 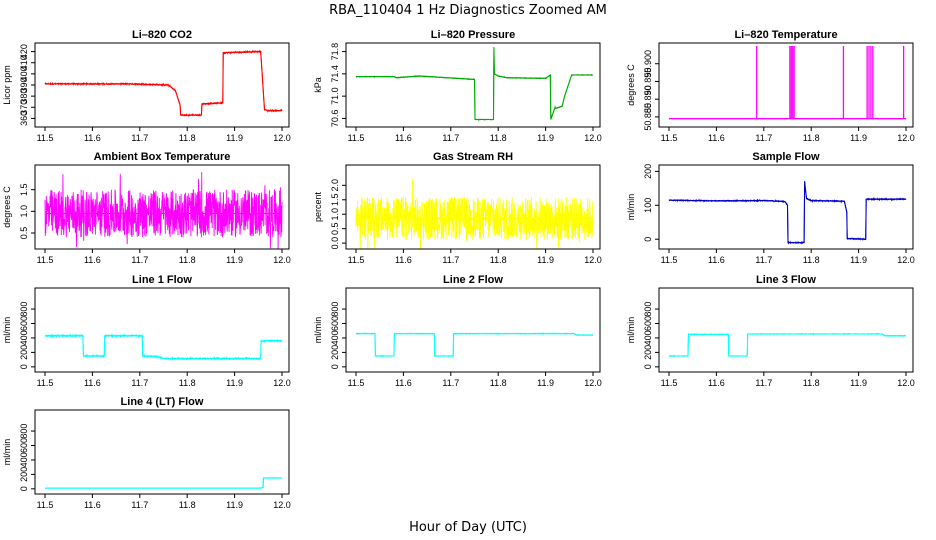 What do you see at coordinates (468, 527) in the screenshot?
I see `figure-x-axis-label: Hour of Day (UTC)` at bounding box center [468, 527].